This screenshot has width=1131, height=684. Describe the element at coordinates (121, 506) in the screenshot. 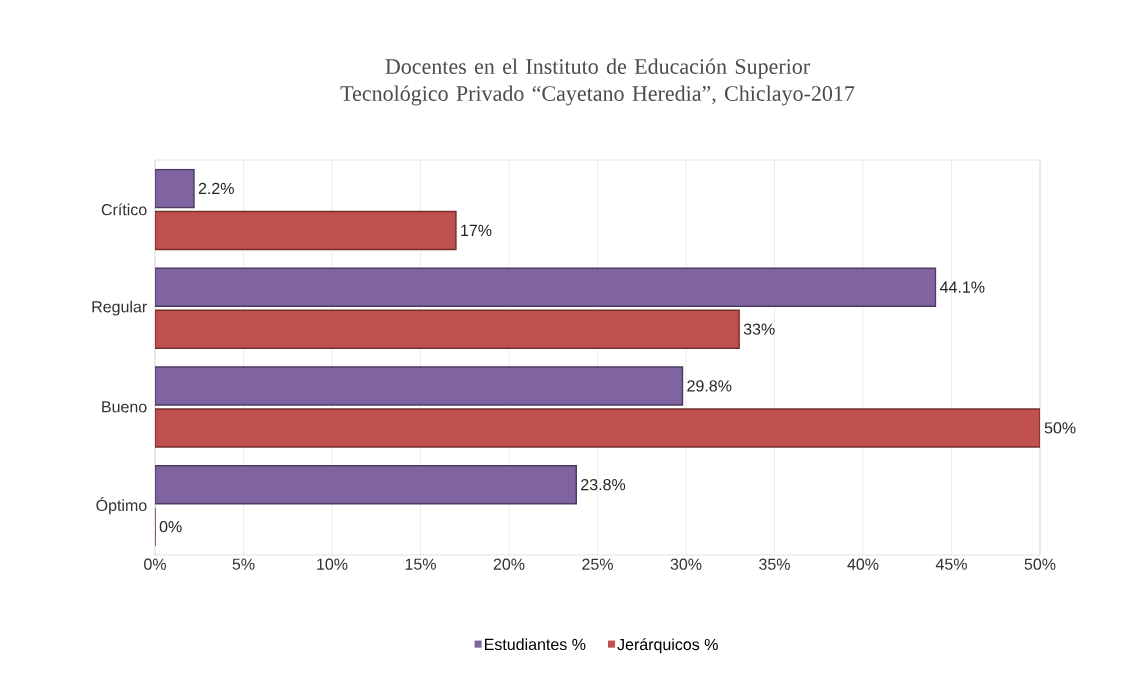

I see `y-tick-label: Óptimo` at that location.